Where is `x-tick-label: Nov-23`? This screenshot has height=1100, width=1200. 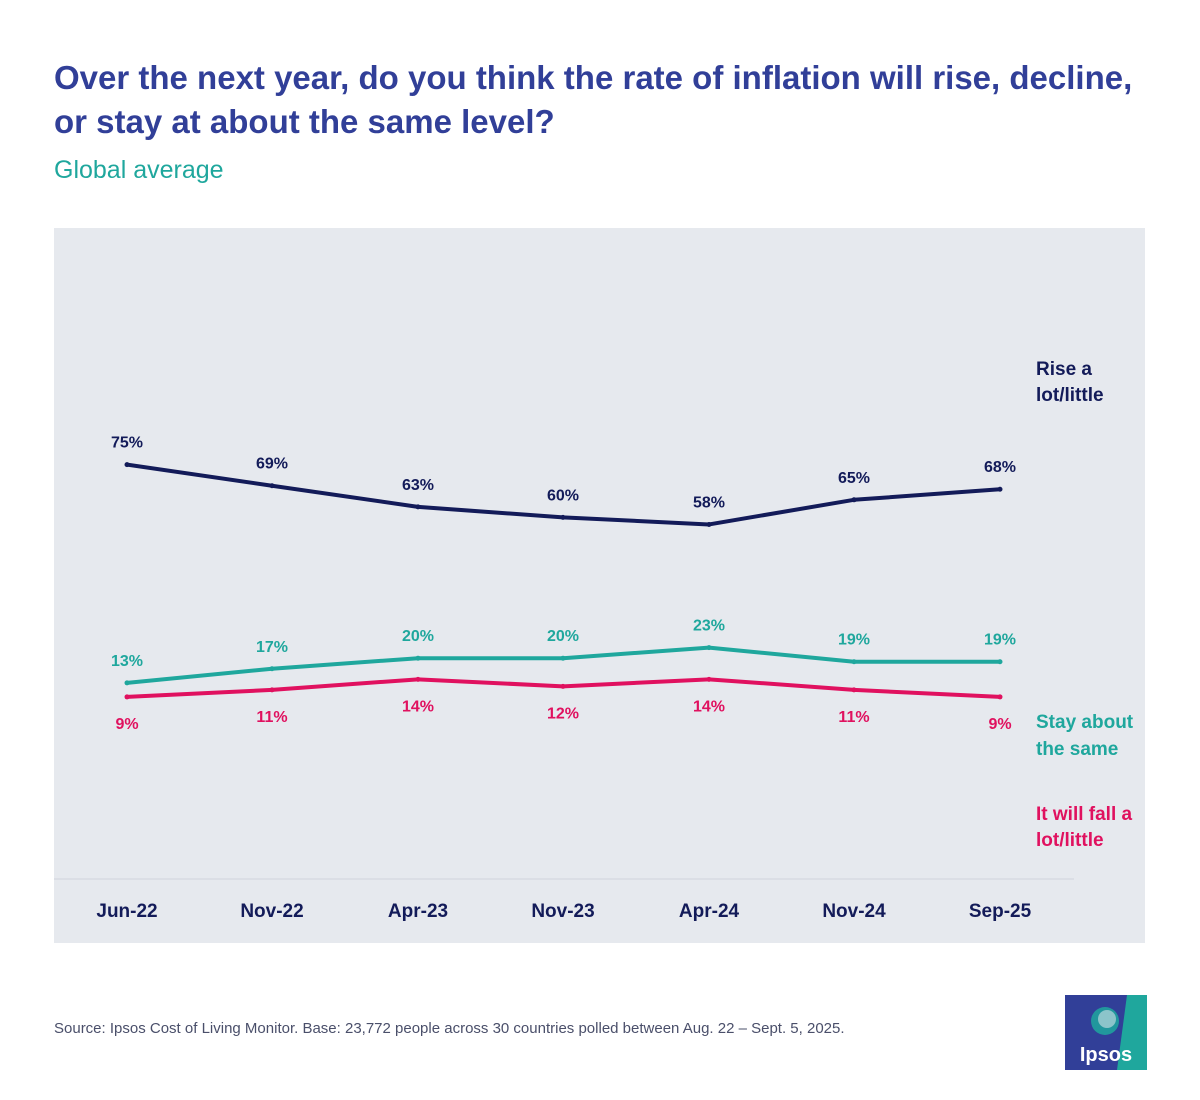
x-tick-label: Nov-23 is located at coordinates (562, 911).